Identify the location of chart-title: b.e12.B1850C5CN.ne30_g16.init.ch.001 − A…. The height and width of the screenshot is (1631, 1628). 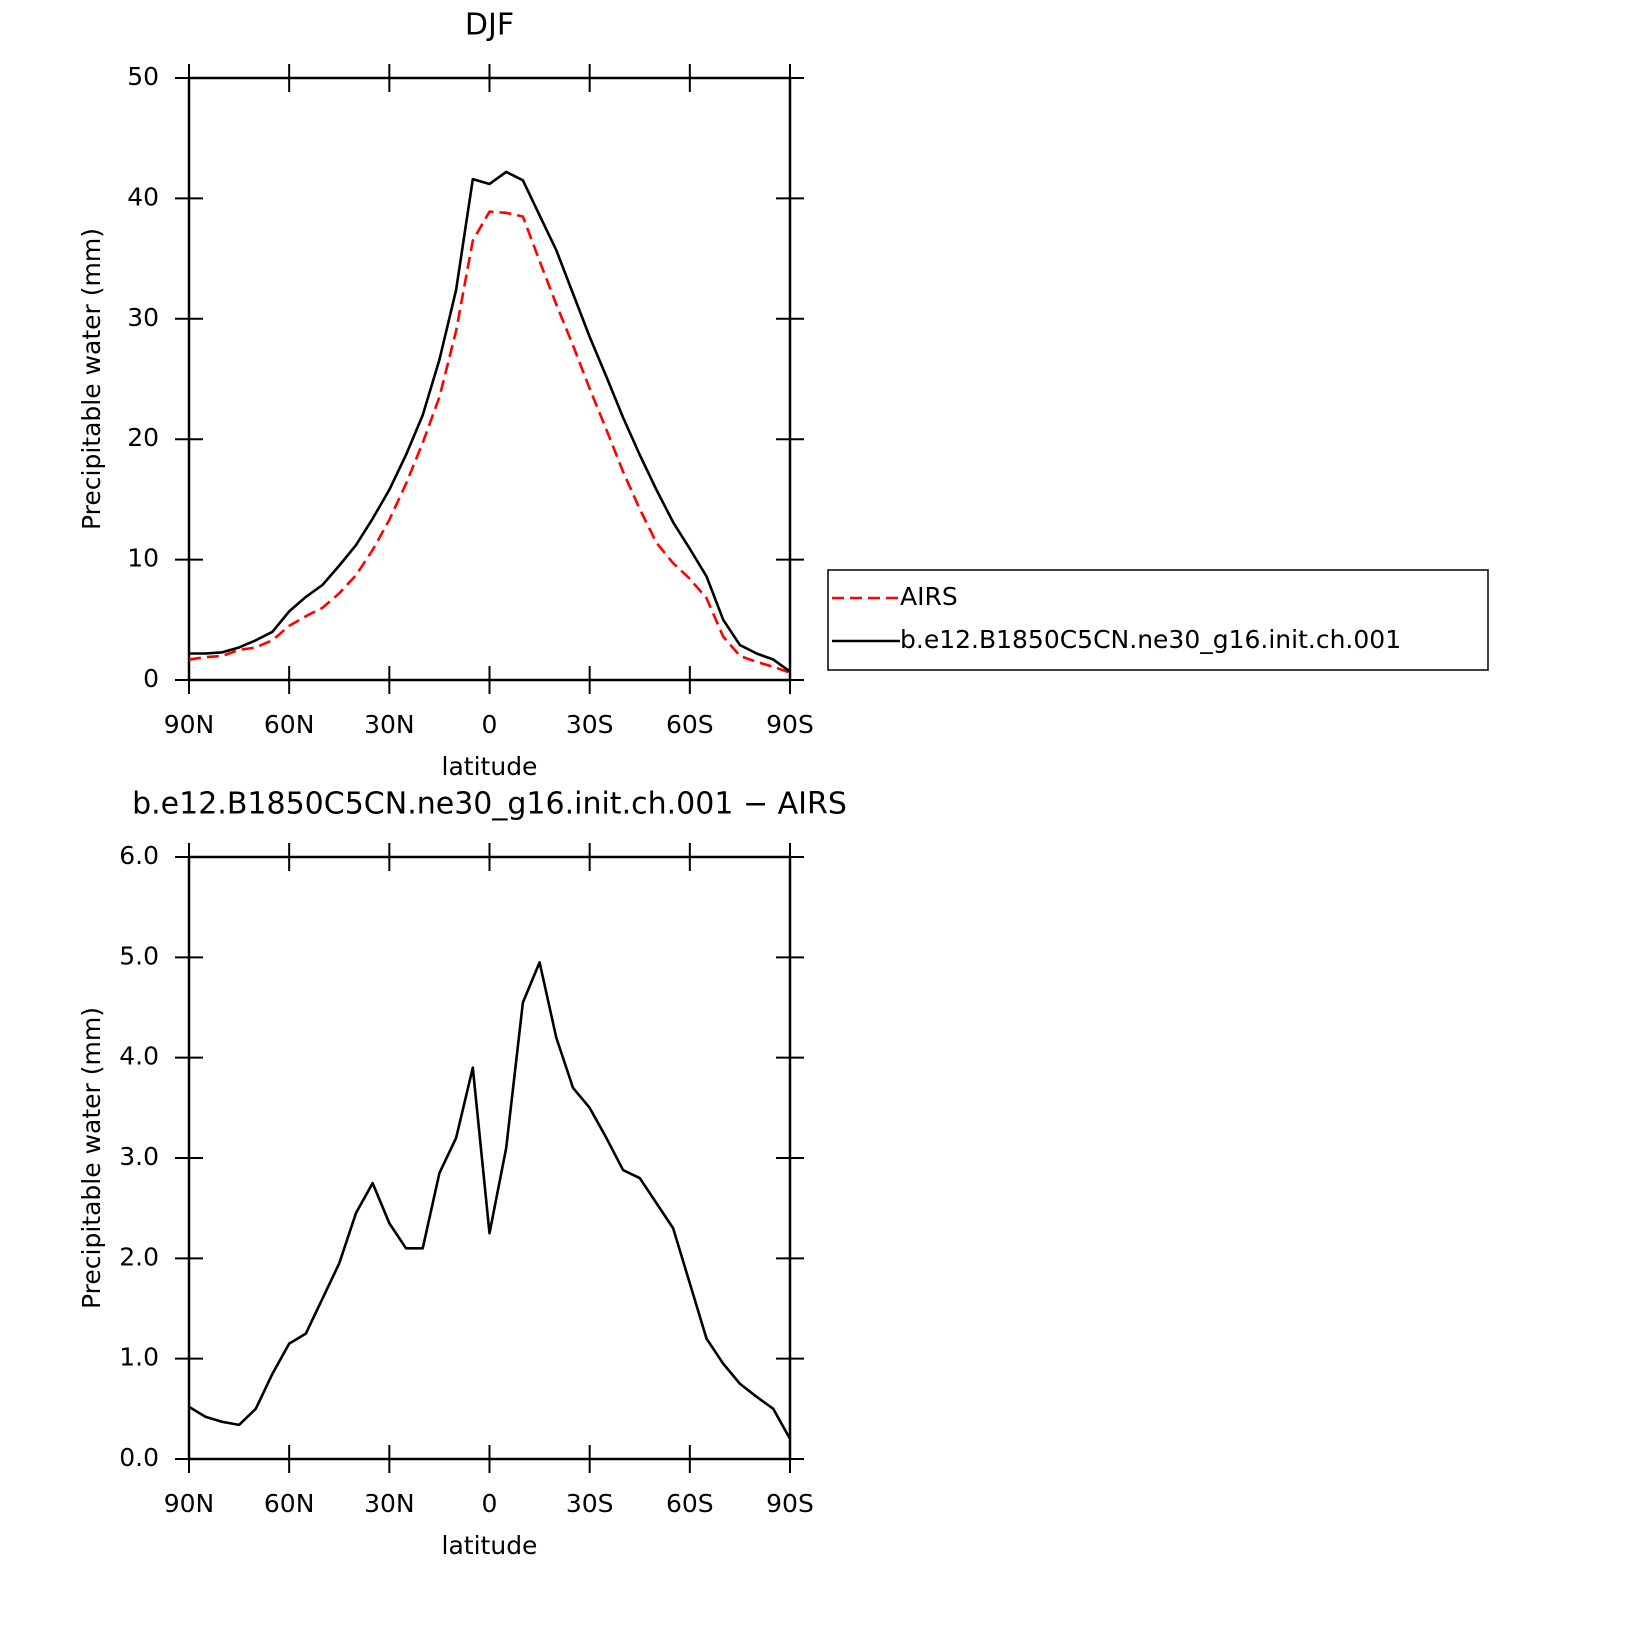
(489, 804).